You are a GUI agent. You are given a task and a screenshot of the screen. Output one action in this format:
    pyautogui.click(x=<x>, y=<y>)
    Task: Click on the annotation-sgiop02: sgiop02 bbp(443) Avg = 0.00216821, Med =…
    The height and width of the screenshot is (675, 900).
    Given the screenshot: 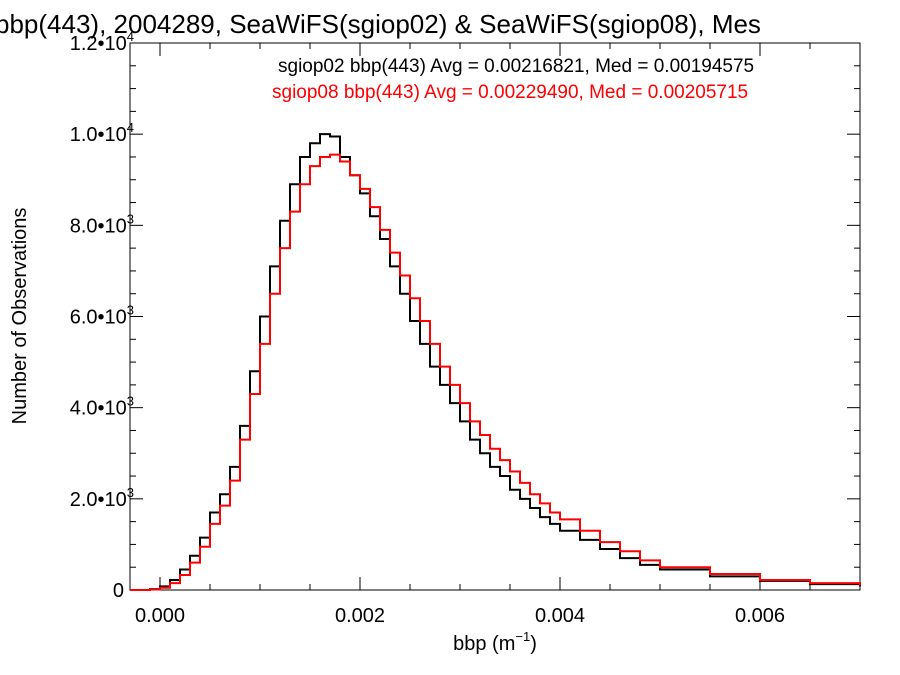 What is the action you would take?
    pyautogui.click(x=516, y=66)
    